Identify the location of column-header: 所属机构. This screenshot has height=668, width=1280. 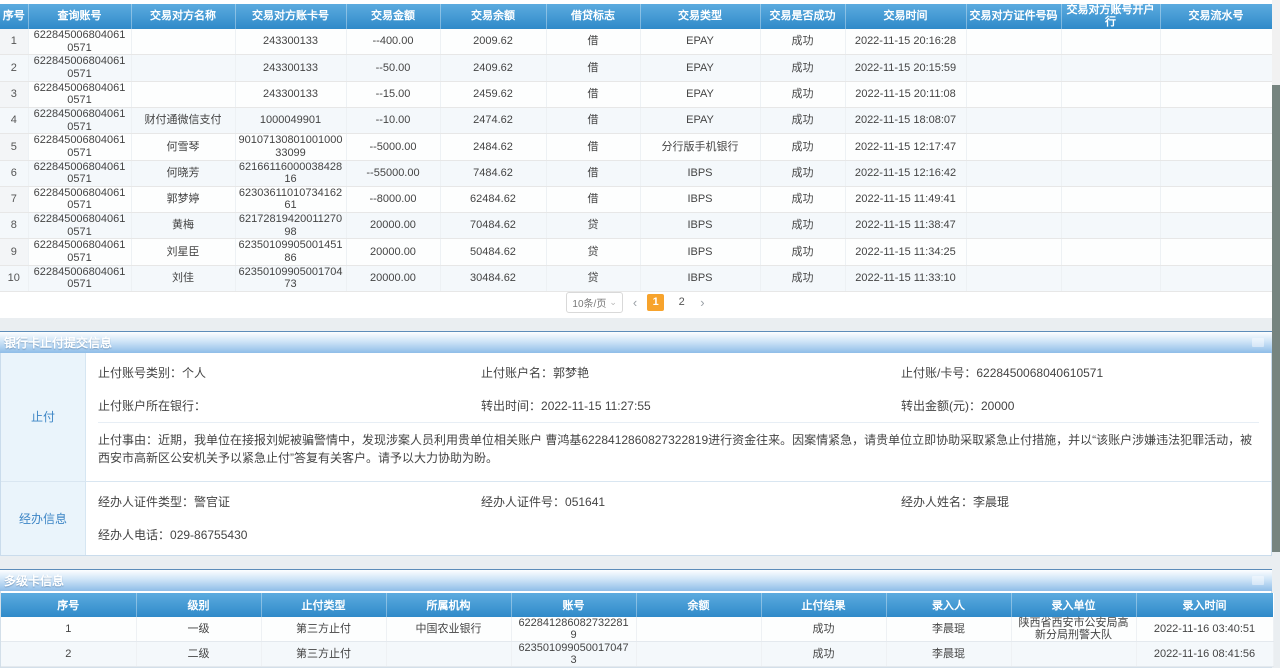
(449, 604).